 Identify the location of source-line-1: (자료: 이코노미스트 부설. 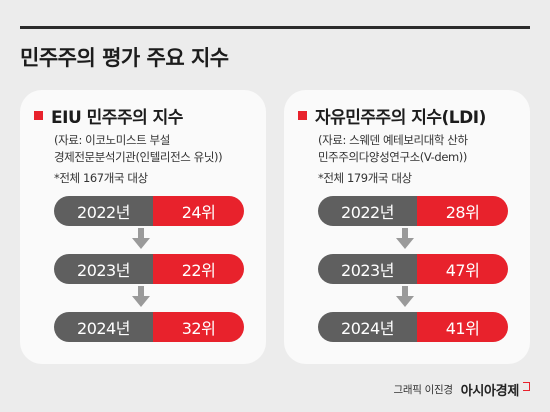
(112, 140).